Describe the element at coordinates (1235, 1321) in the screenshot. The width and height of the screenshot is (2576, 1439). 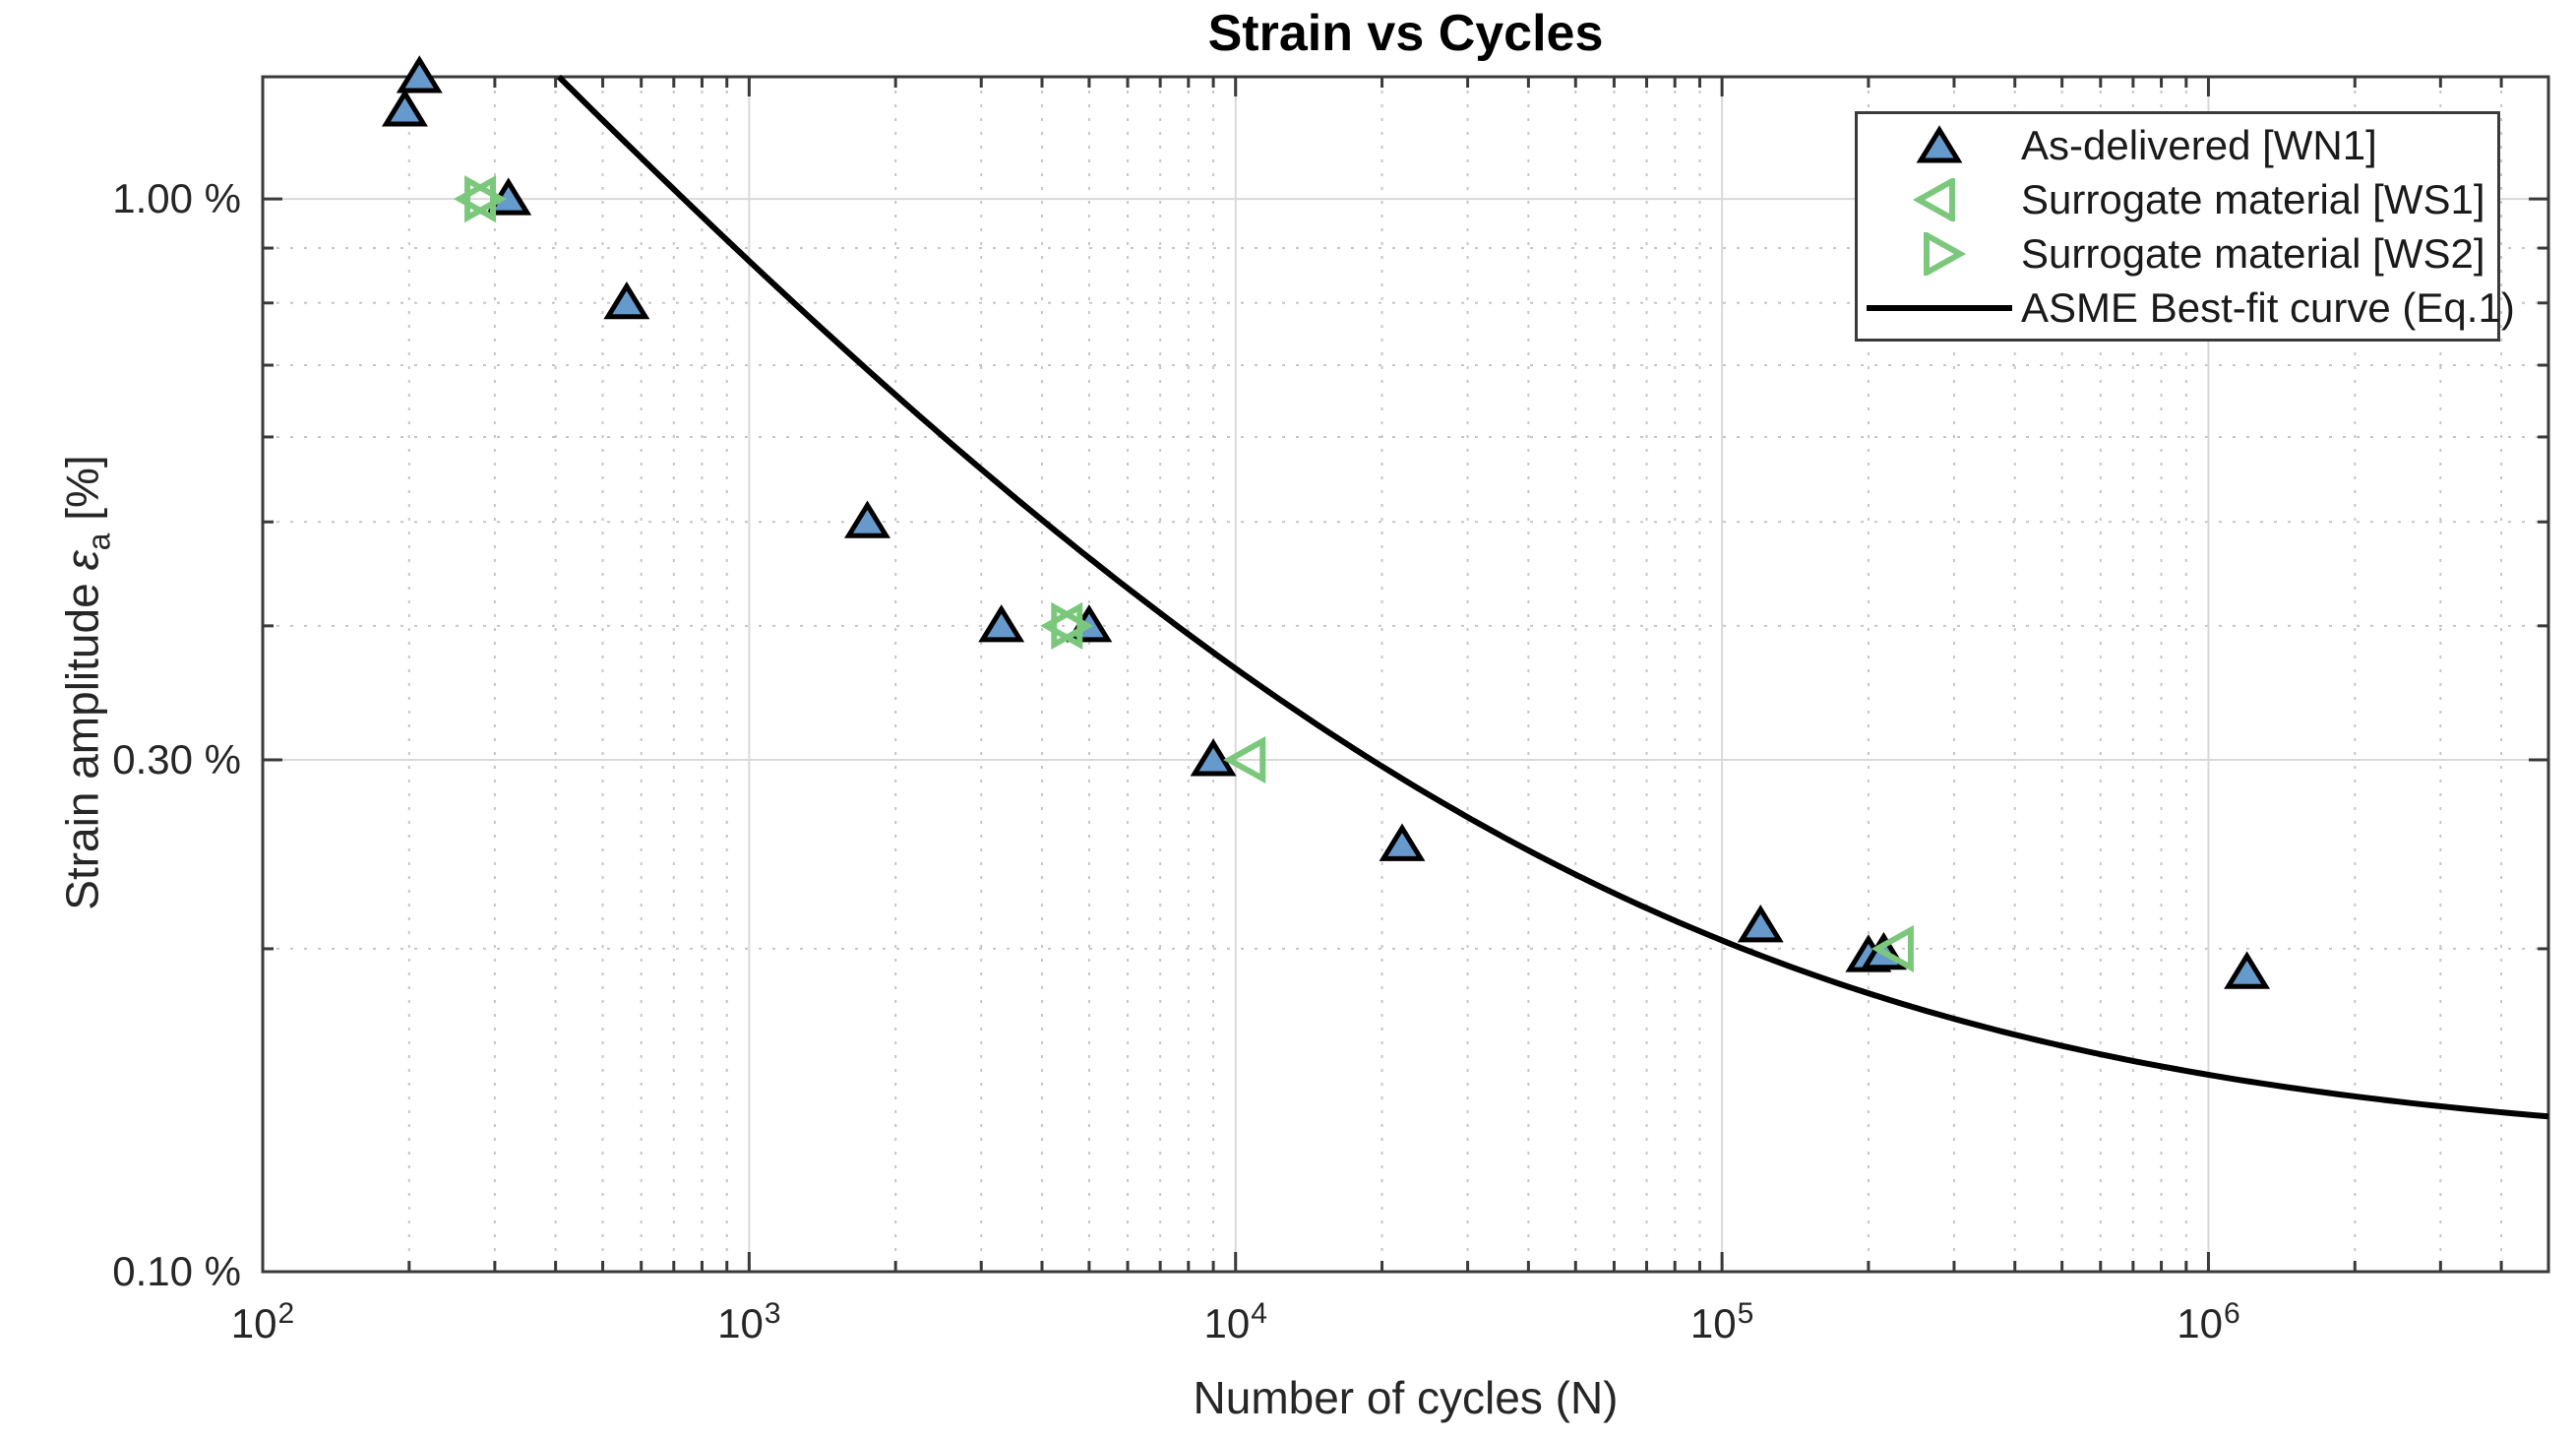
I see `x-tick-label: 104` at that location.